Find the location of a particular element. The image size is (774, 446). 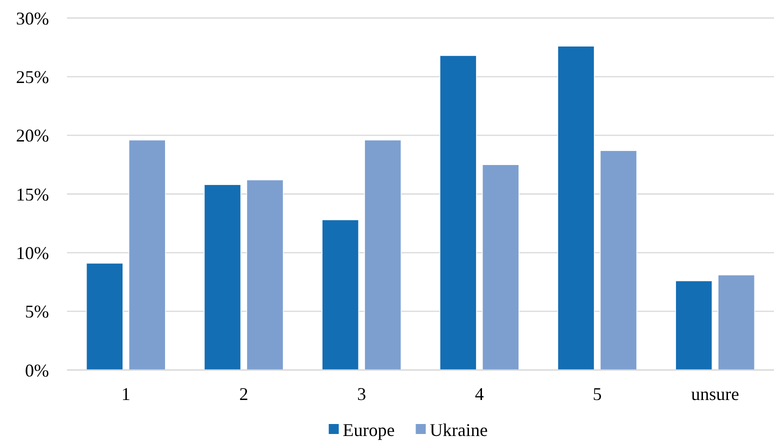

legend-label: Europe is located at coordinates (368, 430).